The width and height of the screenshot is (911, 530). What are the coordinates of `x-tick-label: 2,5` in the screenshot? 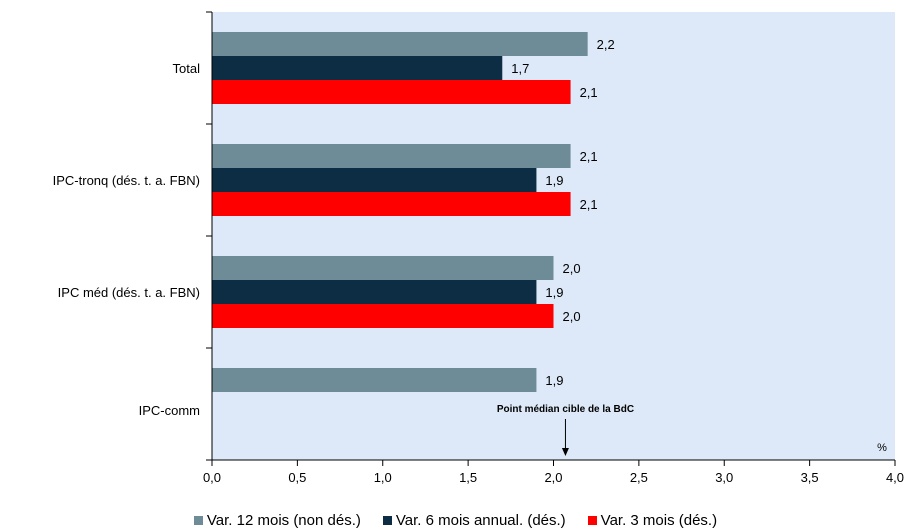 It's located at (639, 477).